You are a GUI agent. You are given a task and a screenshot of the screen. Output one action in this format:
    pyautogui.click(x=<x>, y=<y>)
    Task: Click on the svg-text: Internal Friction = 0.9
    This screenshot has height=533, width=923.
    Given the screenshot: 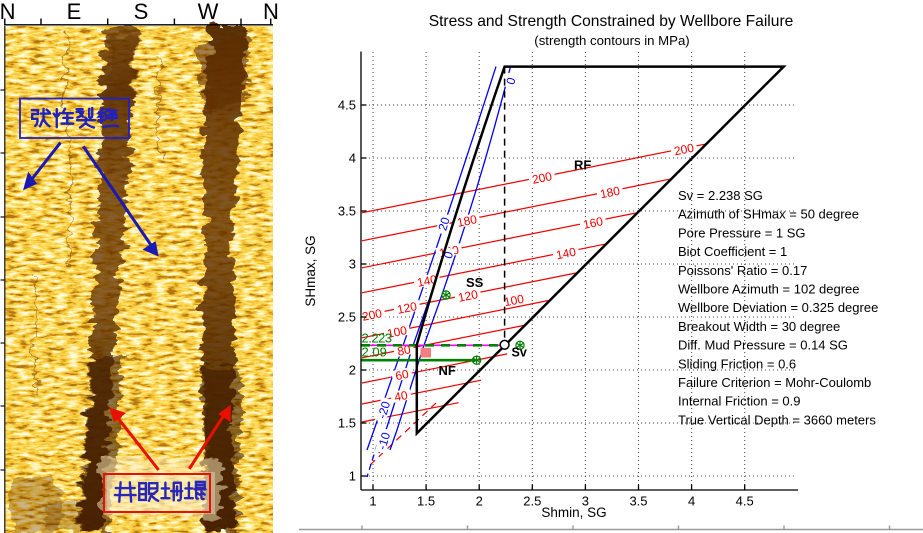 What is the action you would take?
    pyautogui.click(x=739, y=401)
    